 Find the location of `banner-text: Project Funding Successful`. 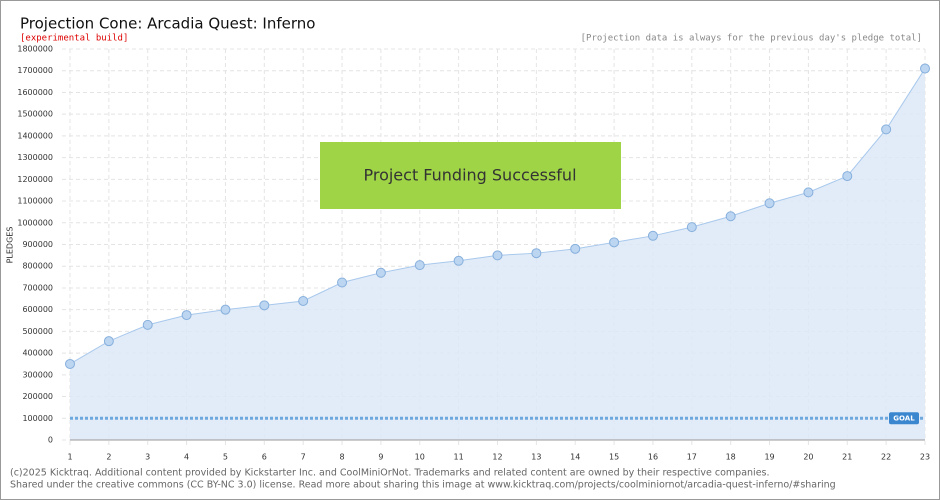

banner-text: Project Funding Successful is located at coordinates (469, 175).